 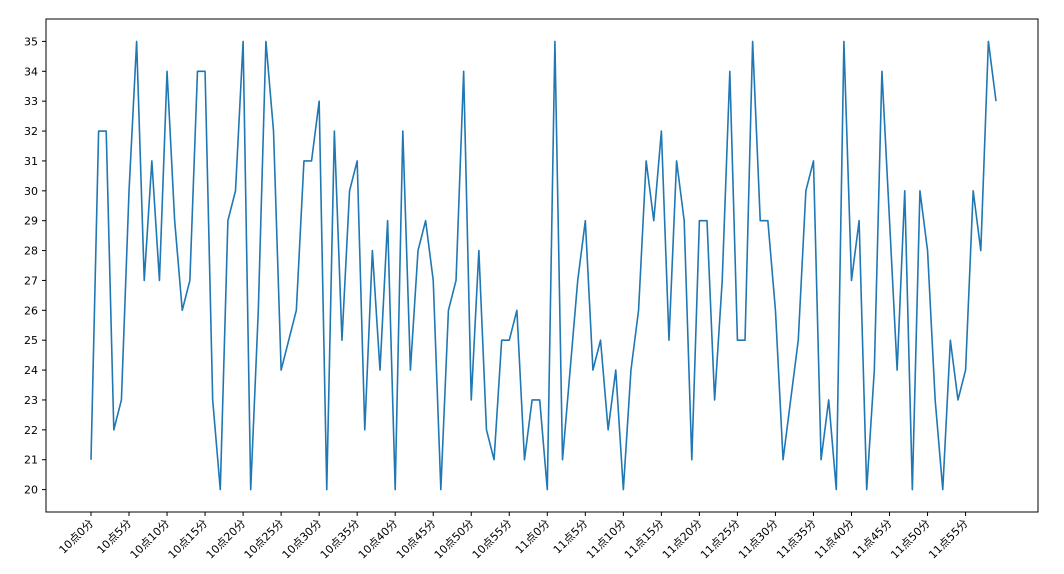 I want to click on y-tick-label: 31, so click(x=31, y=161).